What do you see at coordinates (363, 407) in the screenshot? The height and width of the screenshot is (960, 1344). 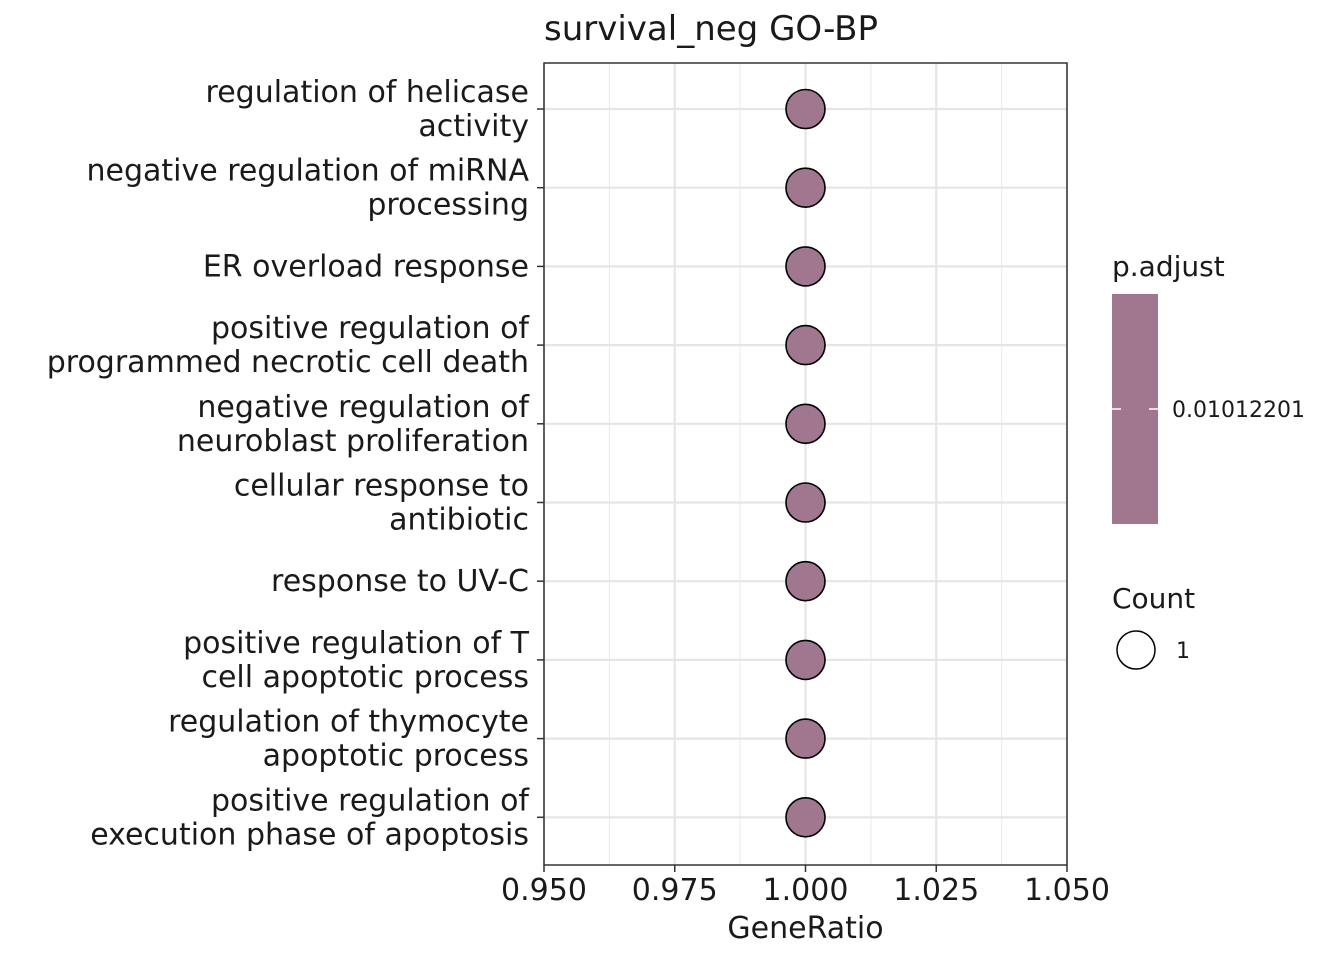 I see `y-tick-label: negative regulation of` at bounding box center [363, 407].